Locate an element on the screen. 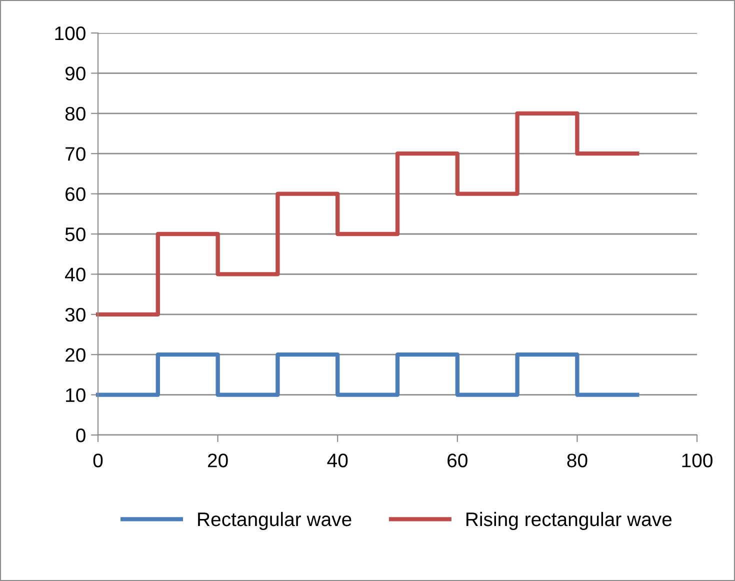  y-tick-label: 60 is located at coordinates (76, 194).